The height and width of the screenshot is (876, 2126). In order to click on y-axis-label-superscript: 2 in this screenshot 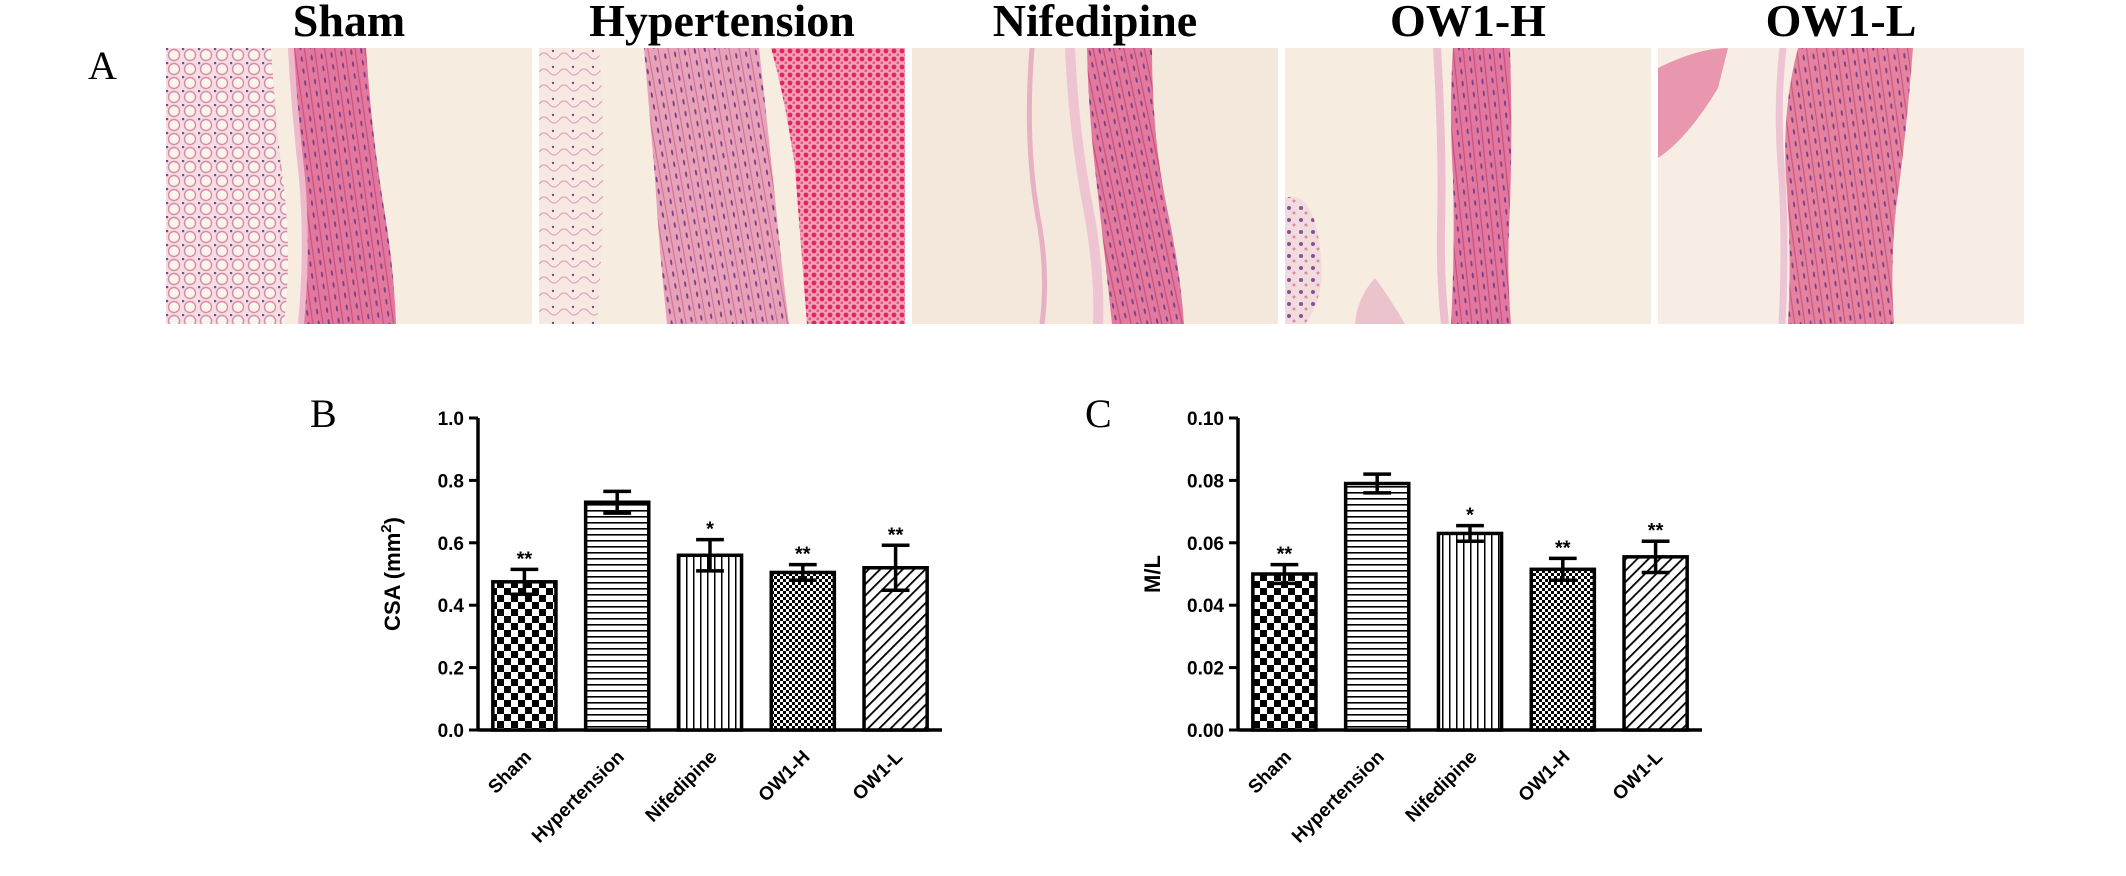, I will do `click(386, 528)`.